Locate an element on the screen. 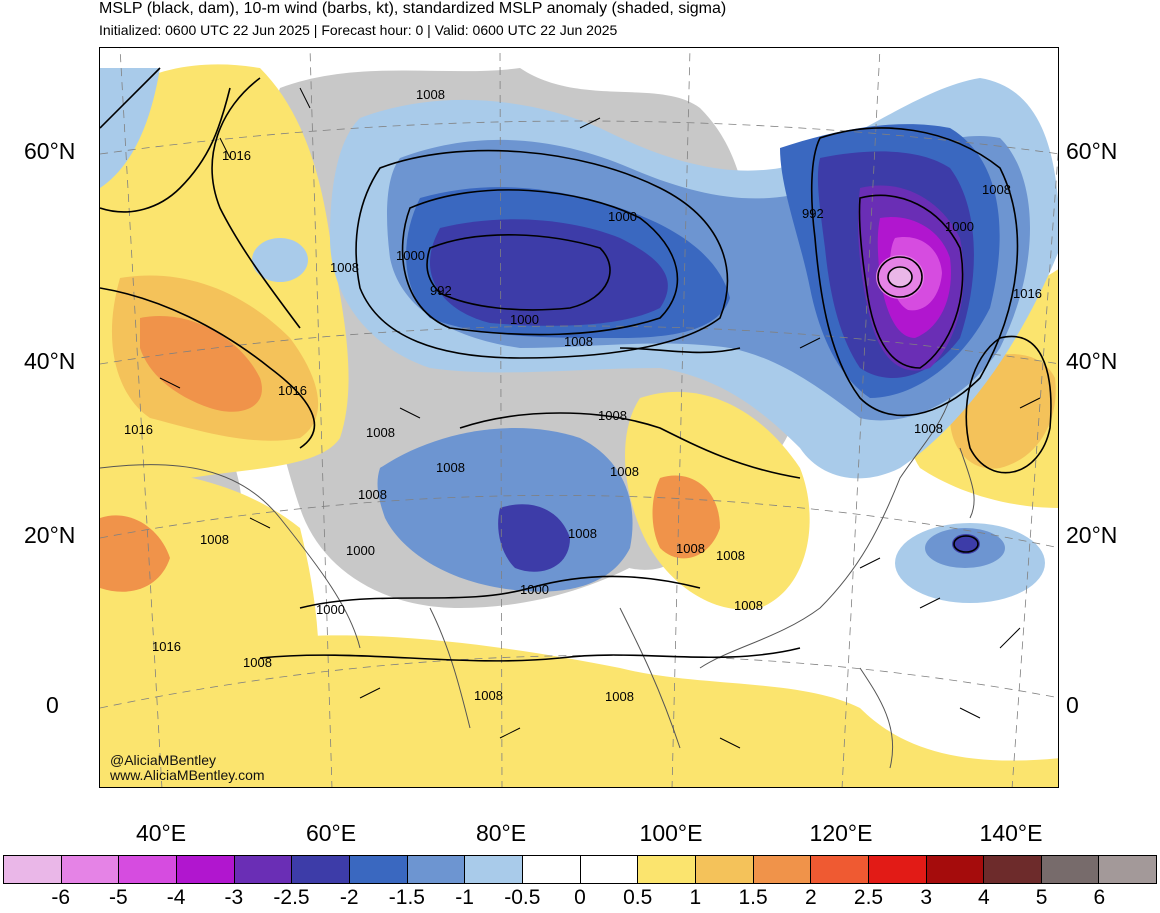 The width and height of the screenshot is (1160, 913). lat-label-left: 20°N is located at coordinates (50, 535).